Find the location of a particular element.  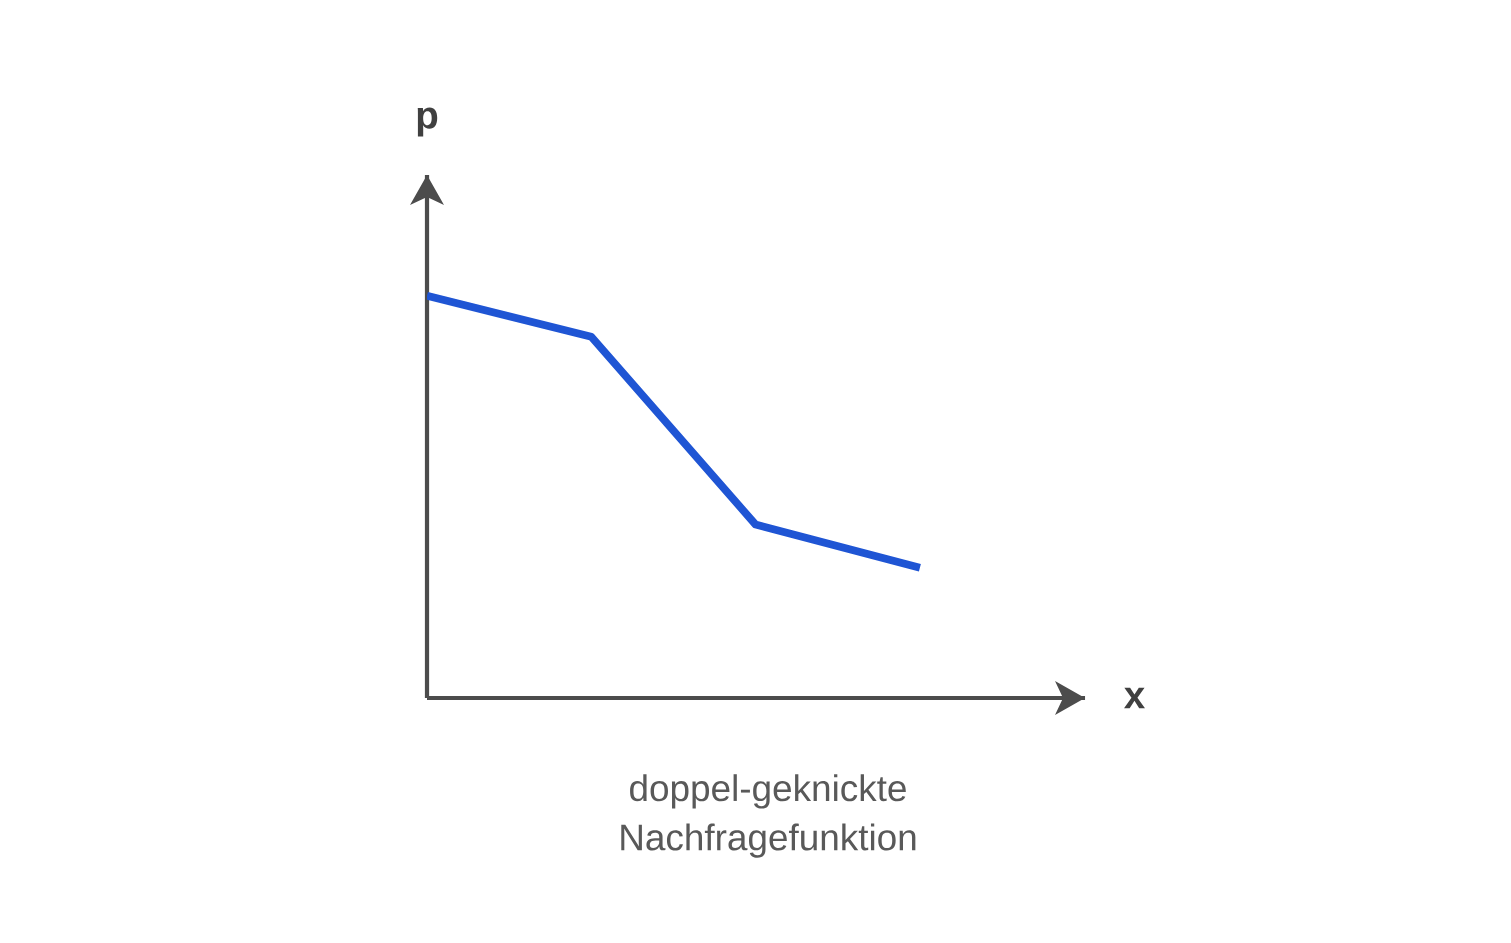

y-axis-title: p is located at coordinates (427, 122).